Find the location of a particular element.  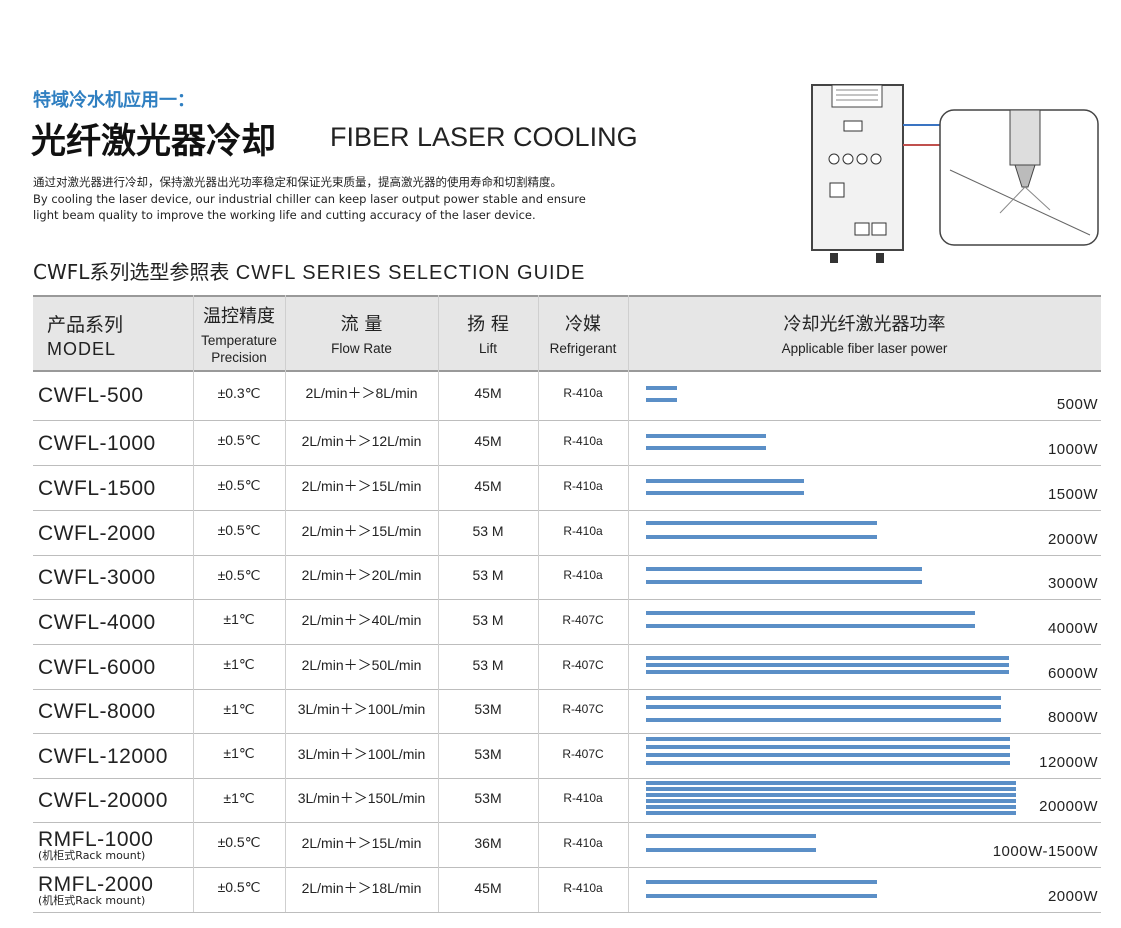

header-cn: 产品系列 is located at coordinates (85, 324).